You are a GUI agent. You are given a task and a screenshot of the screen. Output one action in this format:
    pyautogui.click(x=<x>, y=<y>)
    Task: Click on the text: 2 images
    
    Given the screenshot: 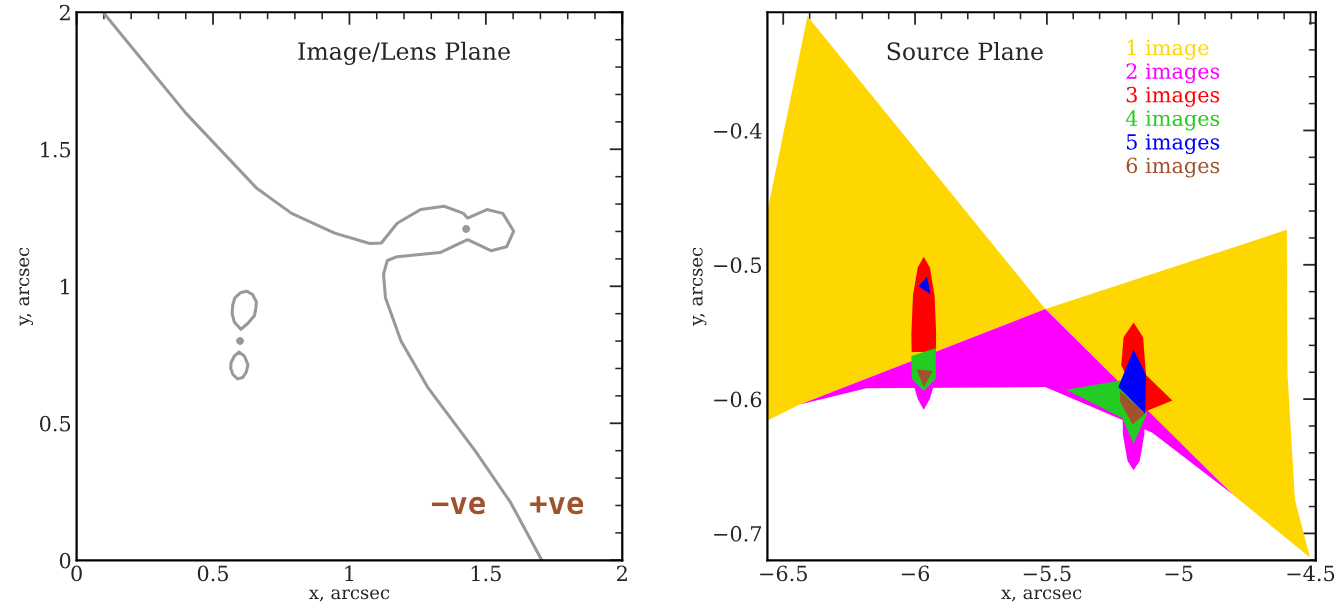 What is the action you would take?
    pyautogui.click(x=1173, y=73)
    